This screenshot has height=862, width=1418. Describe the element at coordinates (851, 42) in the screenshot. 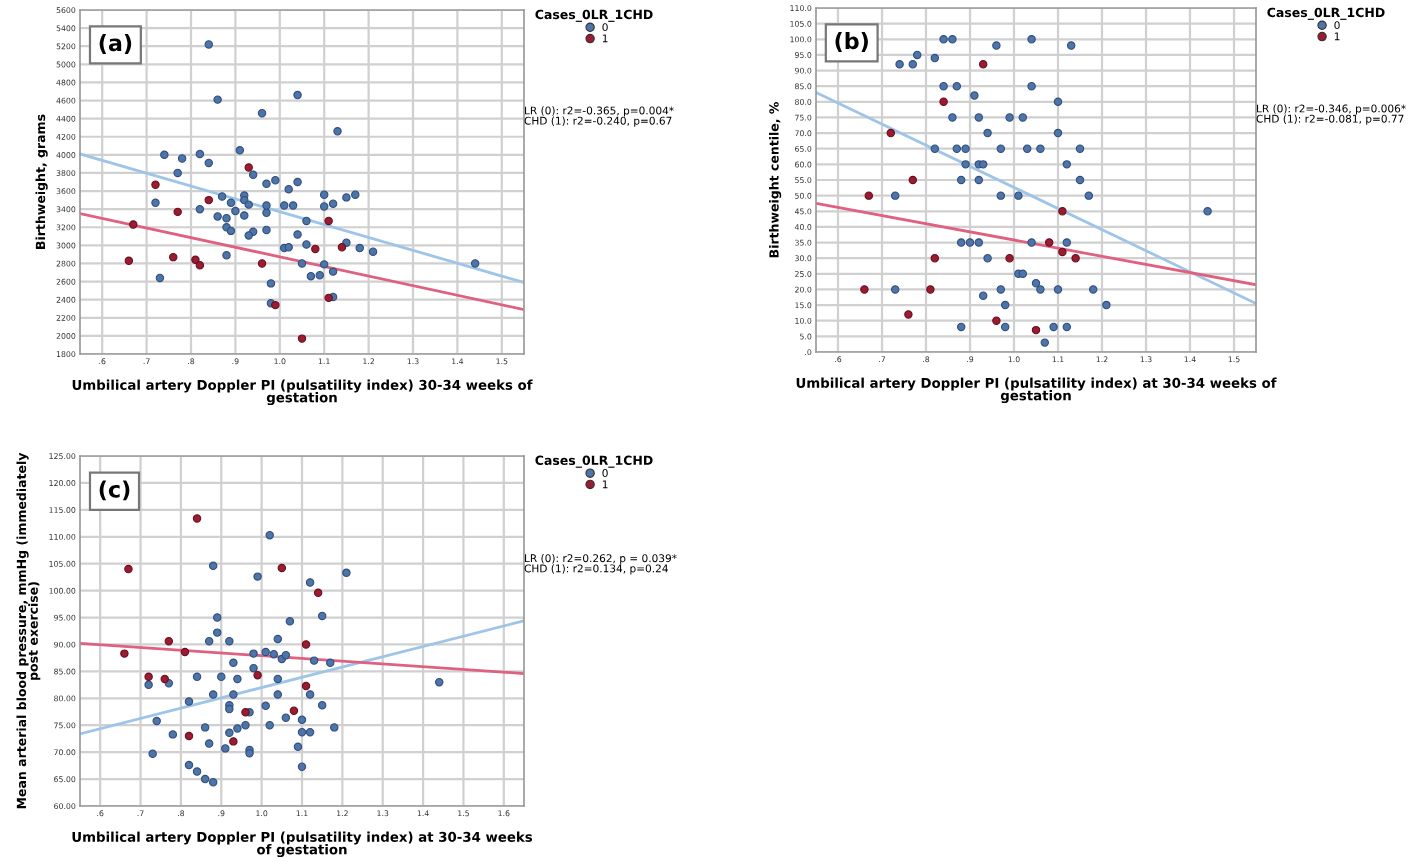

I see `annotation: (b)` at that location.